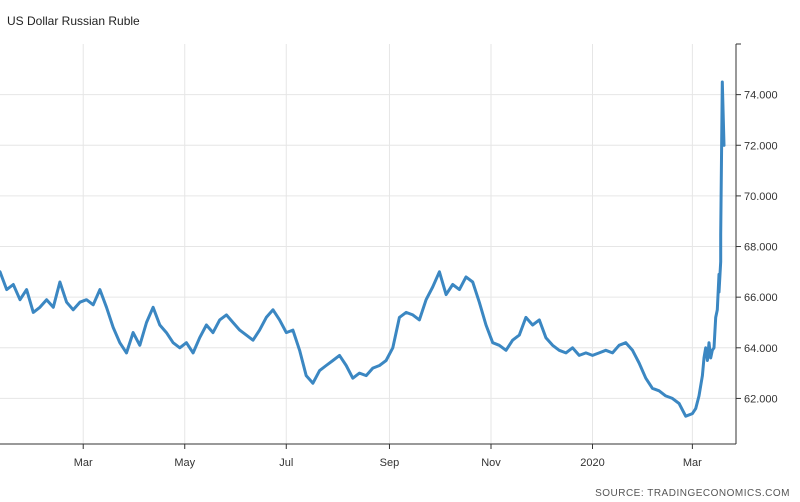 Image resolution: width=800 pixels, height=502 pixels. I want to click on y-tick-label: 70.000, so click(761, 197).